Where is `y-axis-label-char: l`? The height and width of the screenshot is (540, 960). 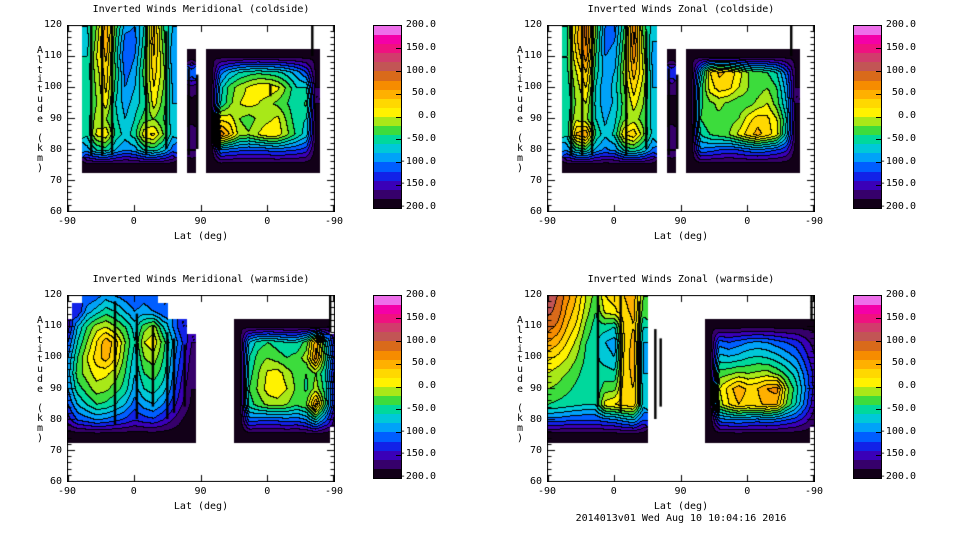 y-axis-label-char: l is located at coordinates (520, 60).